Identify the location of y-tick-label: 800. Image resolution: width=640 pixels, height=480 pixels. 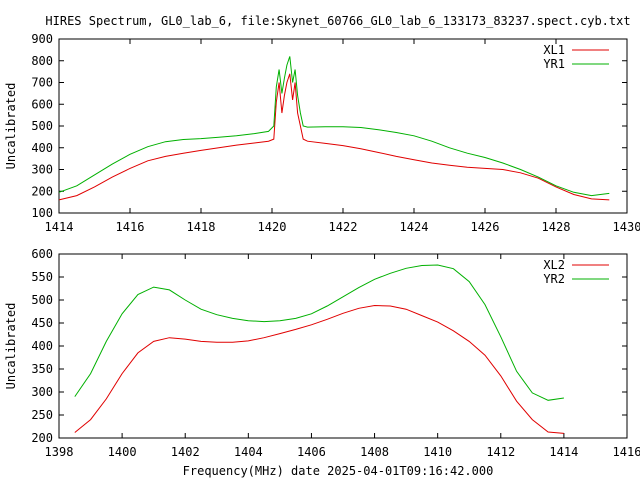
(42, 61).